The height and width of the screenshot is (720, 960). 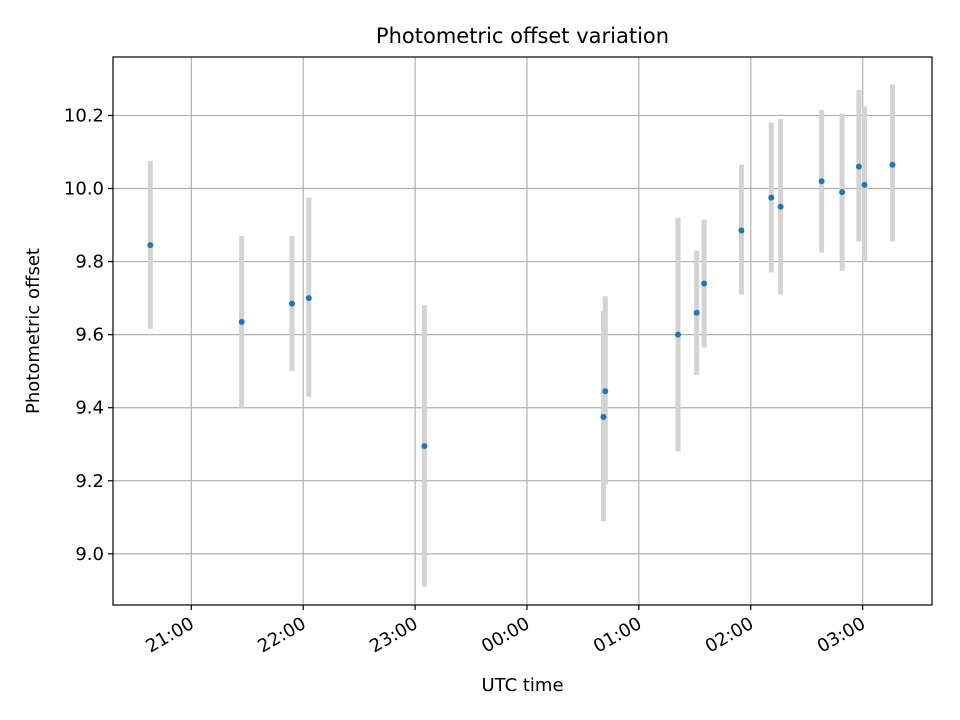 I want to click on y-axis-title: Photometric offset, so click(x=33, y=331).